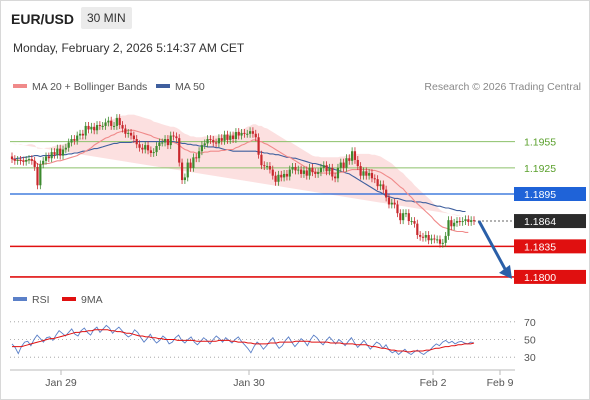 The height and width of the screenshot is (400, 590). What do you see at coordinates (106, 18) in the screenshot?
I see `timeframe-badge: 30 MIN` at bounding box center [106, 18].